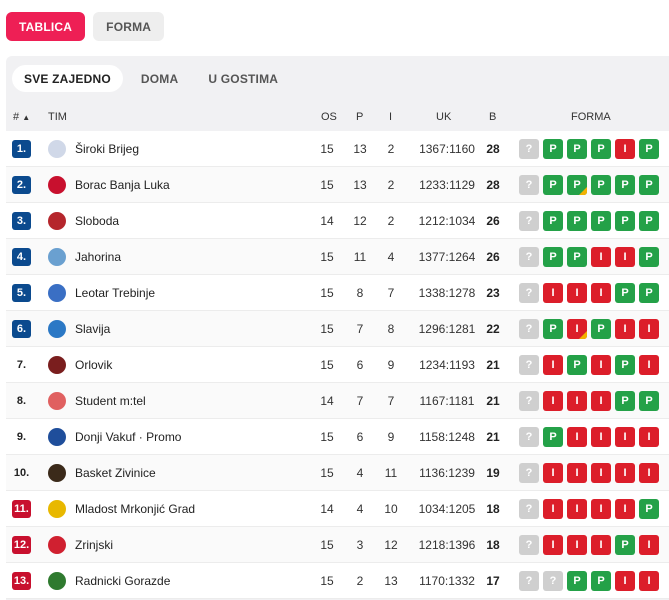 The width and height of the screenshot is (669, 600). I want to click on team-name: Jahorina, so click(98, 257).